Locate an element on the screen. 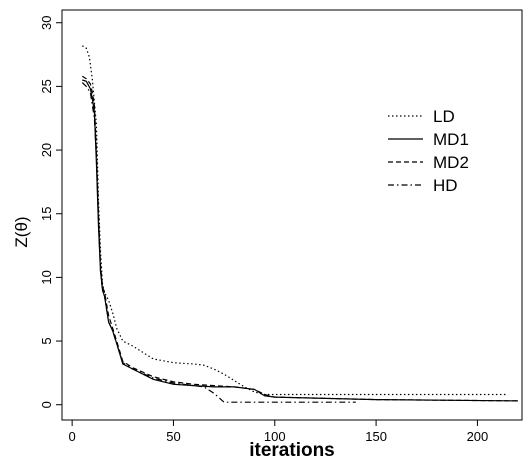 This screenshot has height=464, width=527. y-axis: 0 5 10 15 20 25 30 is located at coordinates (50, 211).